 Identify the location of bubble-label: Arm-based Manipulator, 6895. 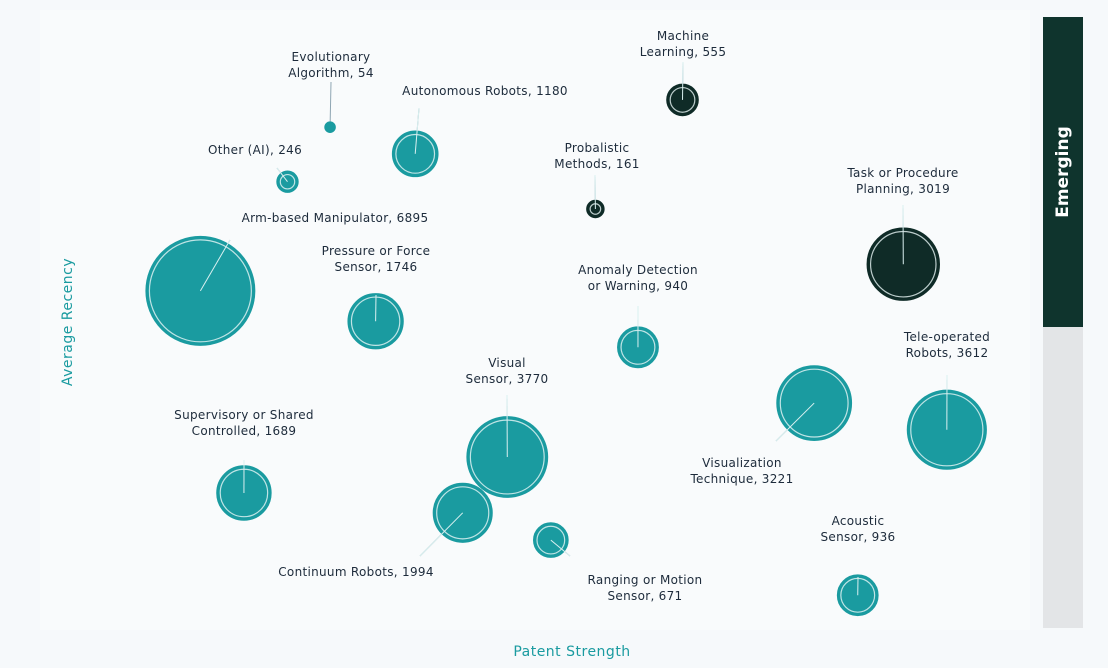
(335, 218).